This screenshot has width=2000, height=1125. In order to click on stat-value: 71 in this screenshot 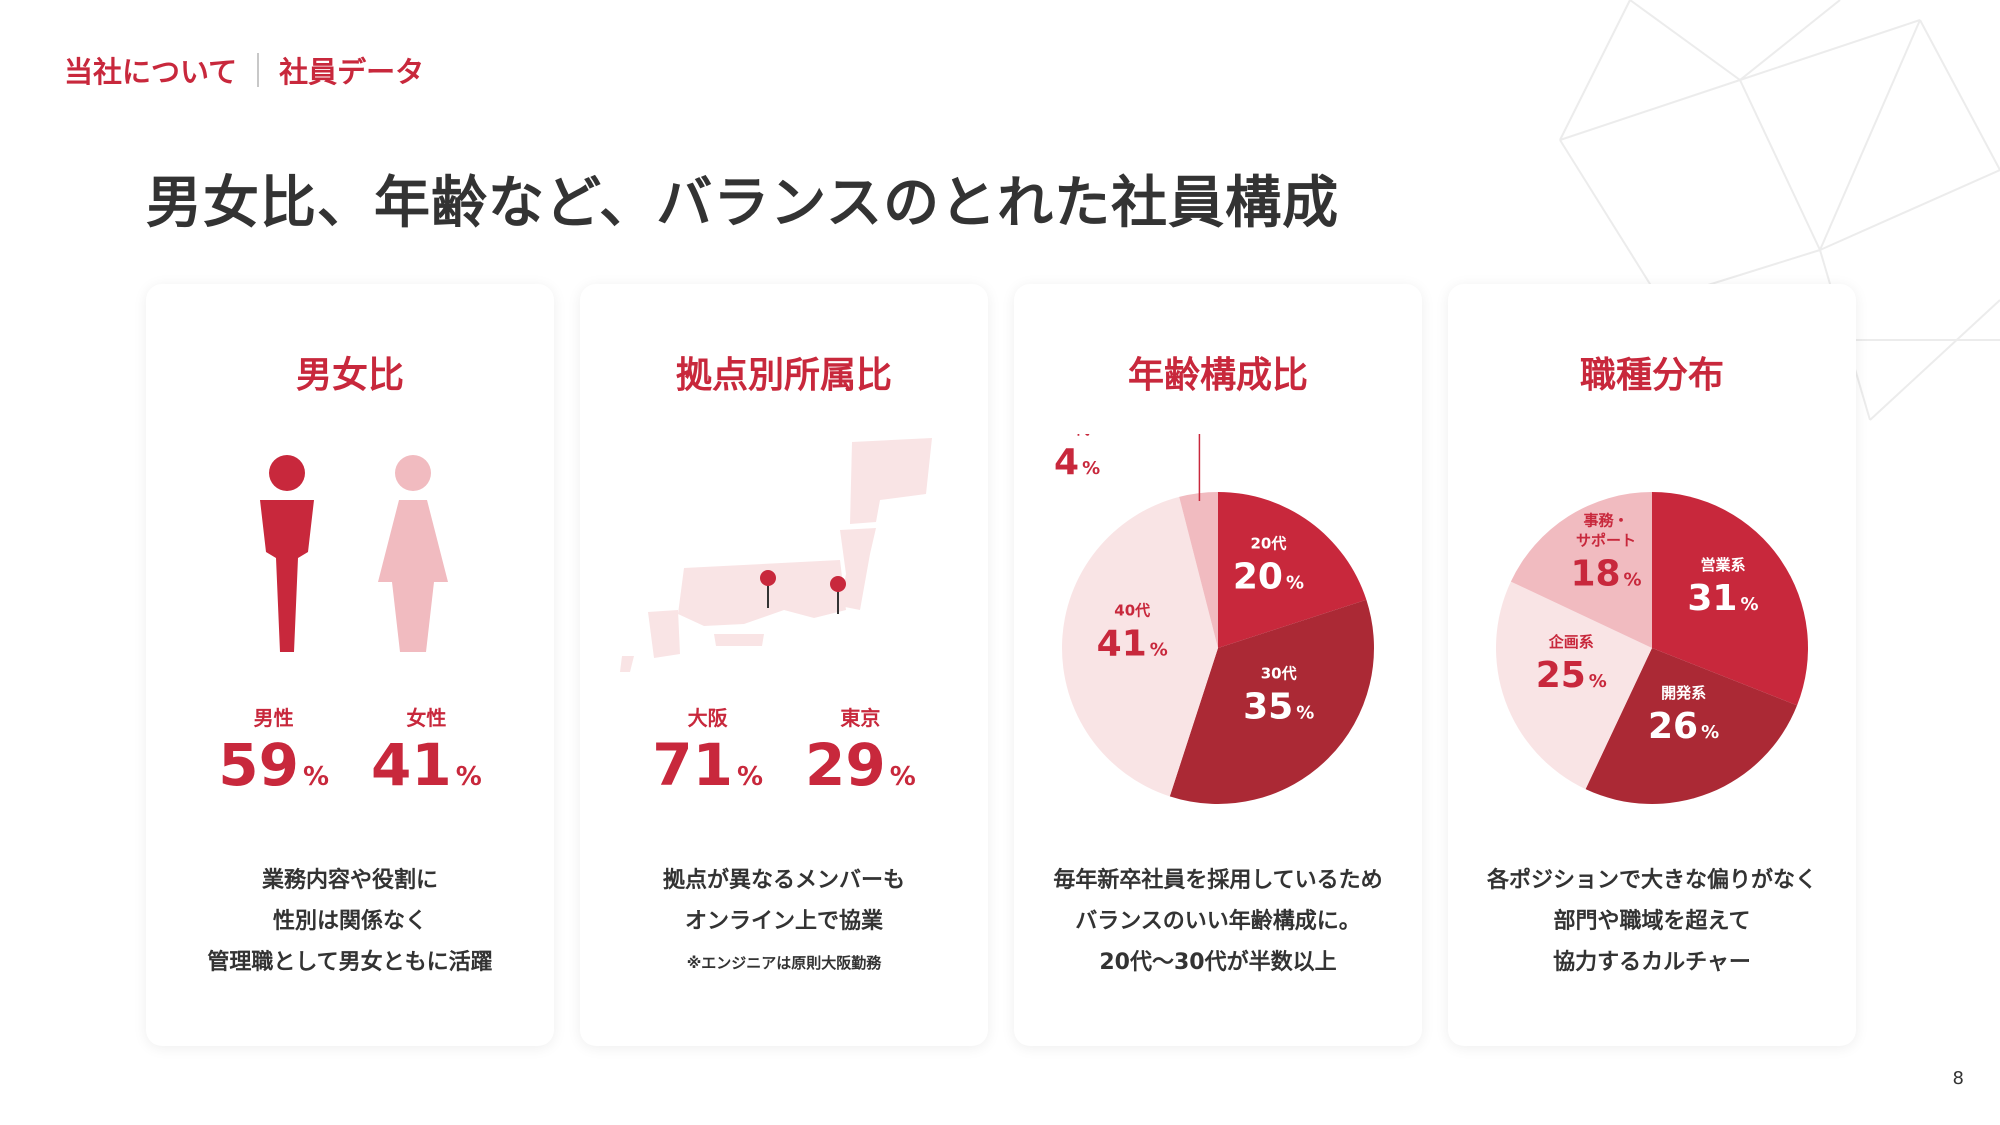, I will do `click(692, 765)`.